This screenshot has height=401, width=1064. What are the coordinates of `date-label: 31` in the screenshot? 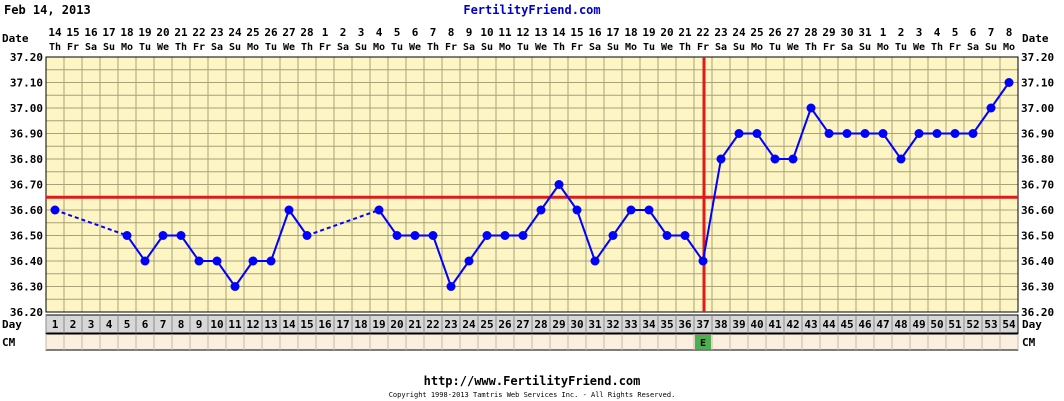 It's located at (865, 32).